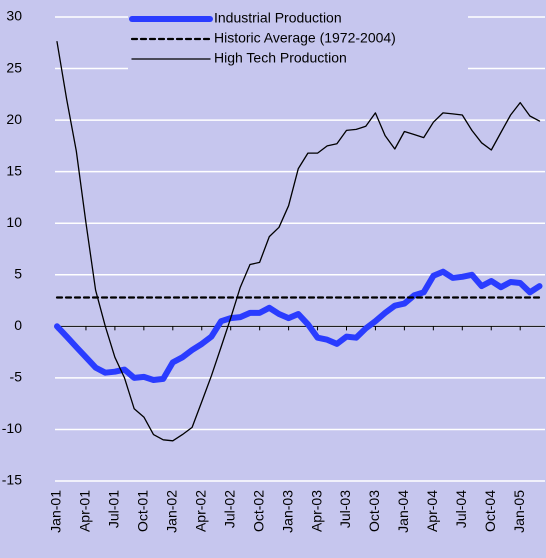  What do you see at coordinates (14, 16) in the screenshot?
I see `y-tick-label: 30` at bounding box center [14, 16].